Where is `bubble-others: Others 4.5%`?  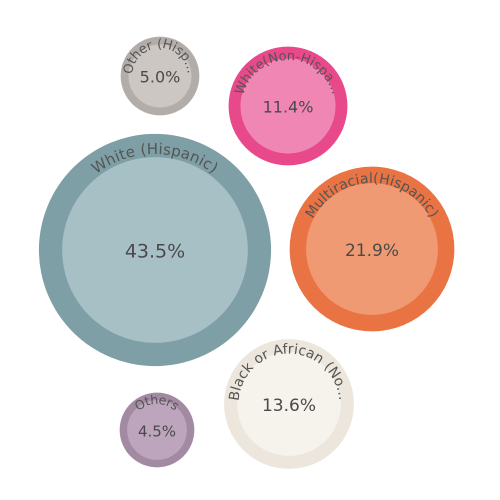 bubble-others: Others 4.5% is located at coordinates (157, 430).